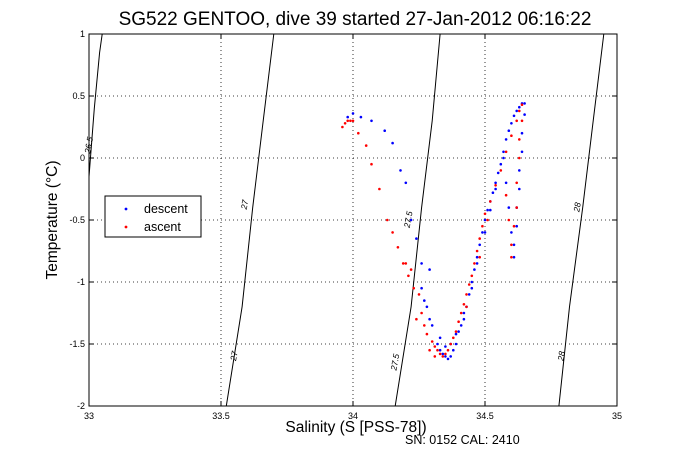 This screenshot has width=681, height=454. What do you see at coordinates (166, 209) in the screenshot?
I see `legend-descent-label: descent` at bounding box center [166, 209].